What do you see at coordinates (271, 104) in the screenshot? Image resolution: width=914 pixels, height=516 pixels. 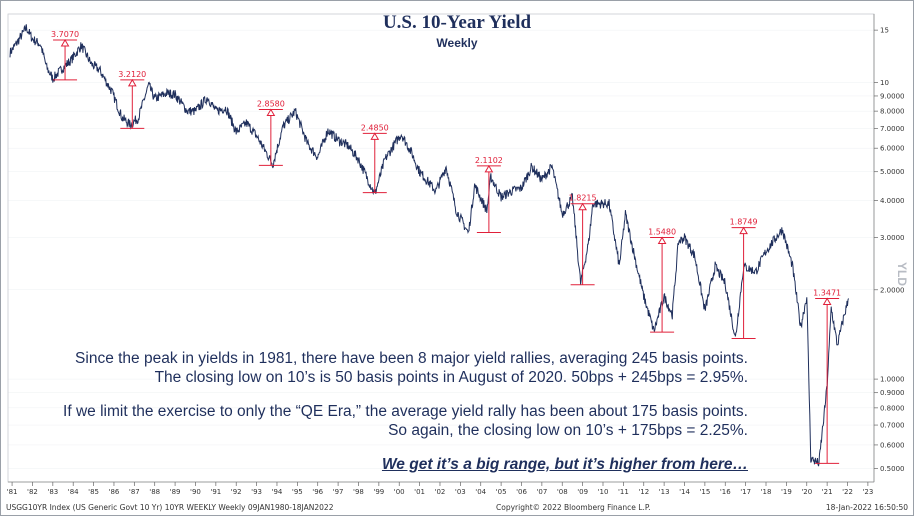 I see `rally-label: 2.8580` at bounding box center [271, 104].